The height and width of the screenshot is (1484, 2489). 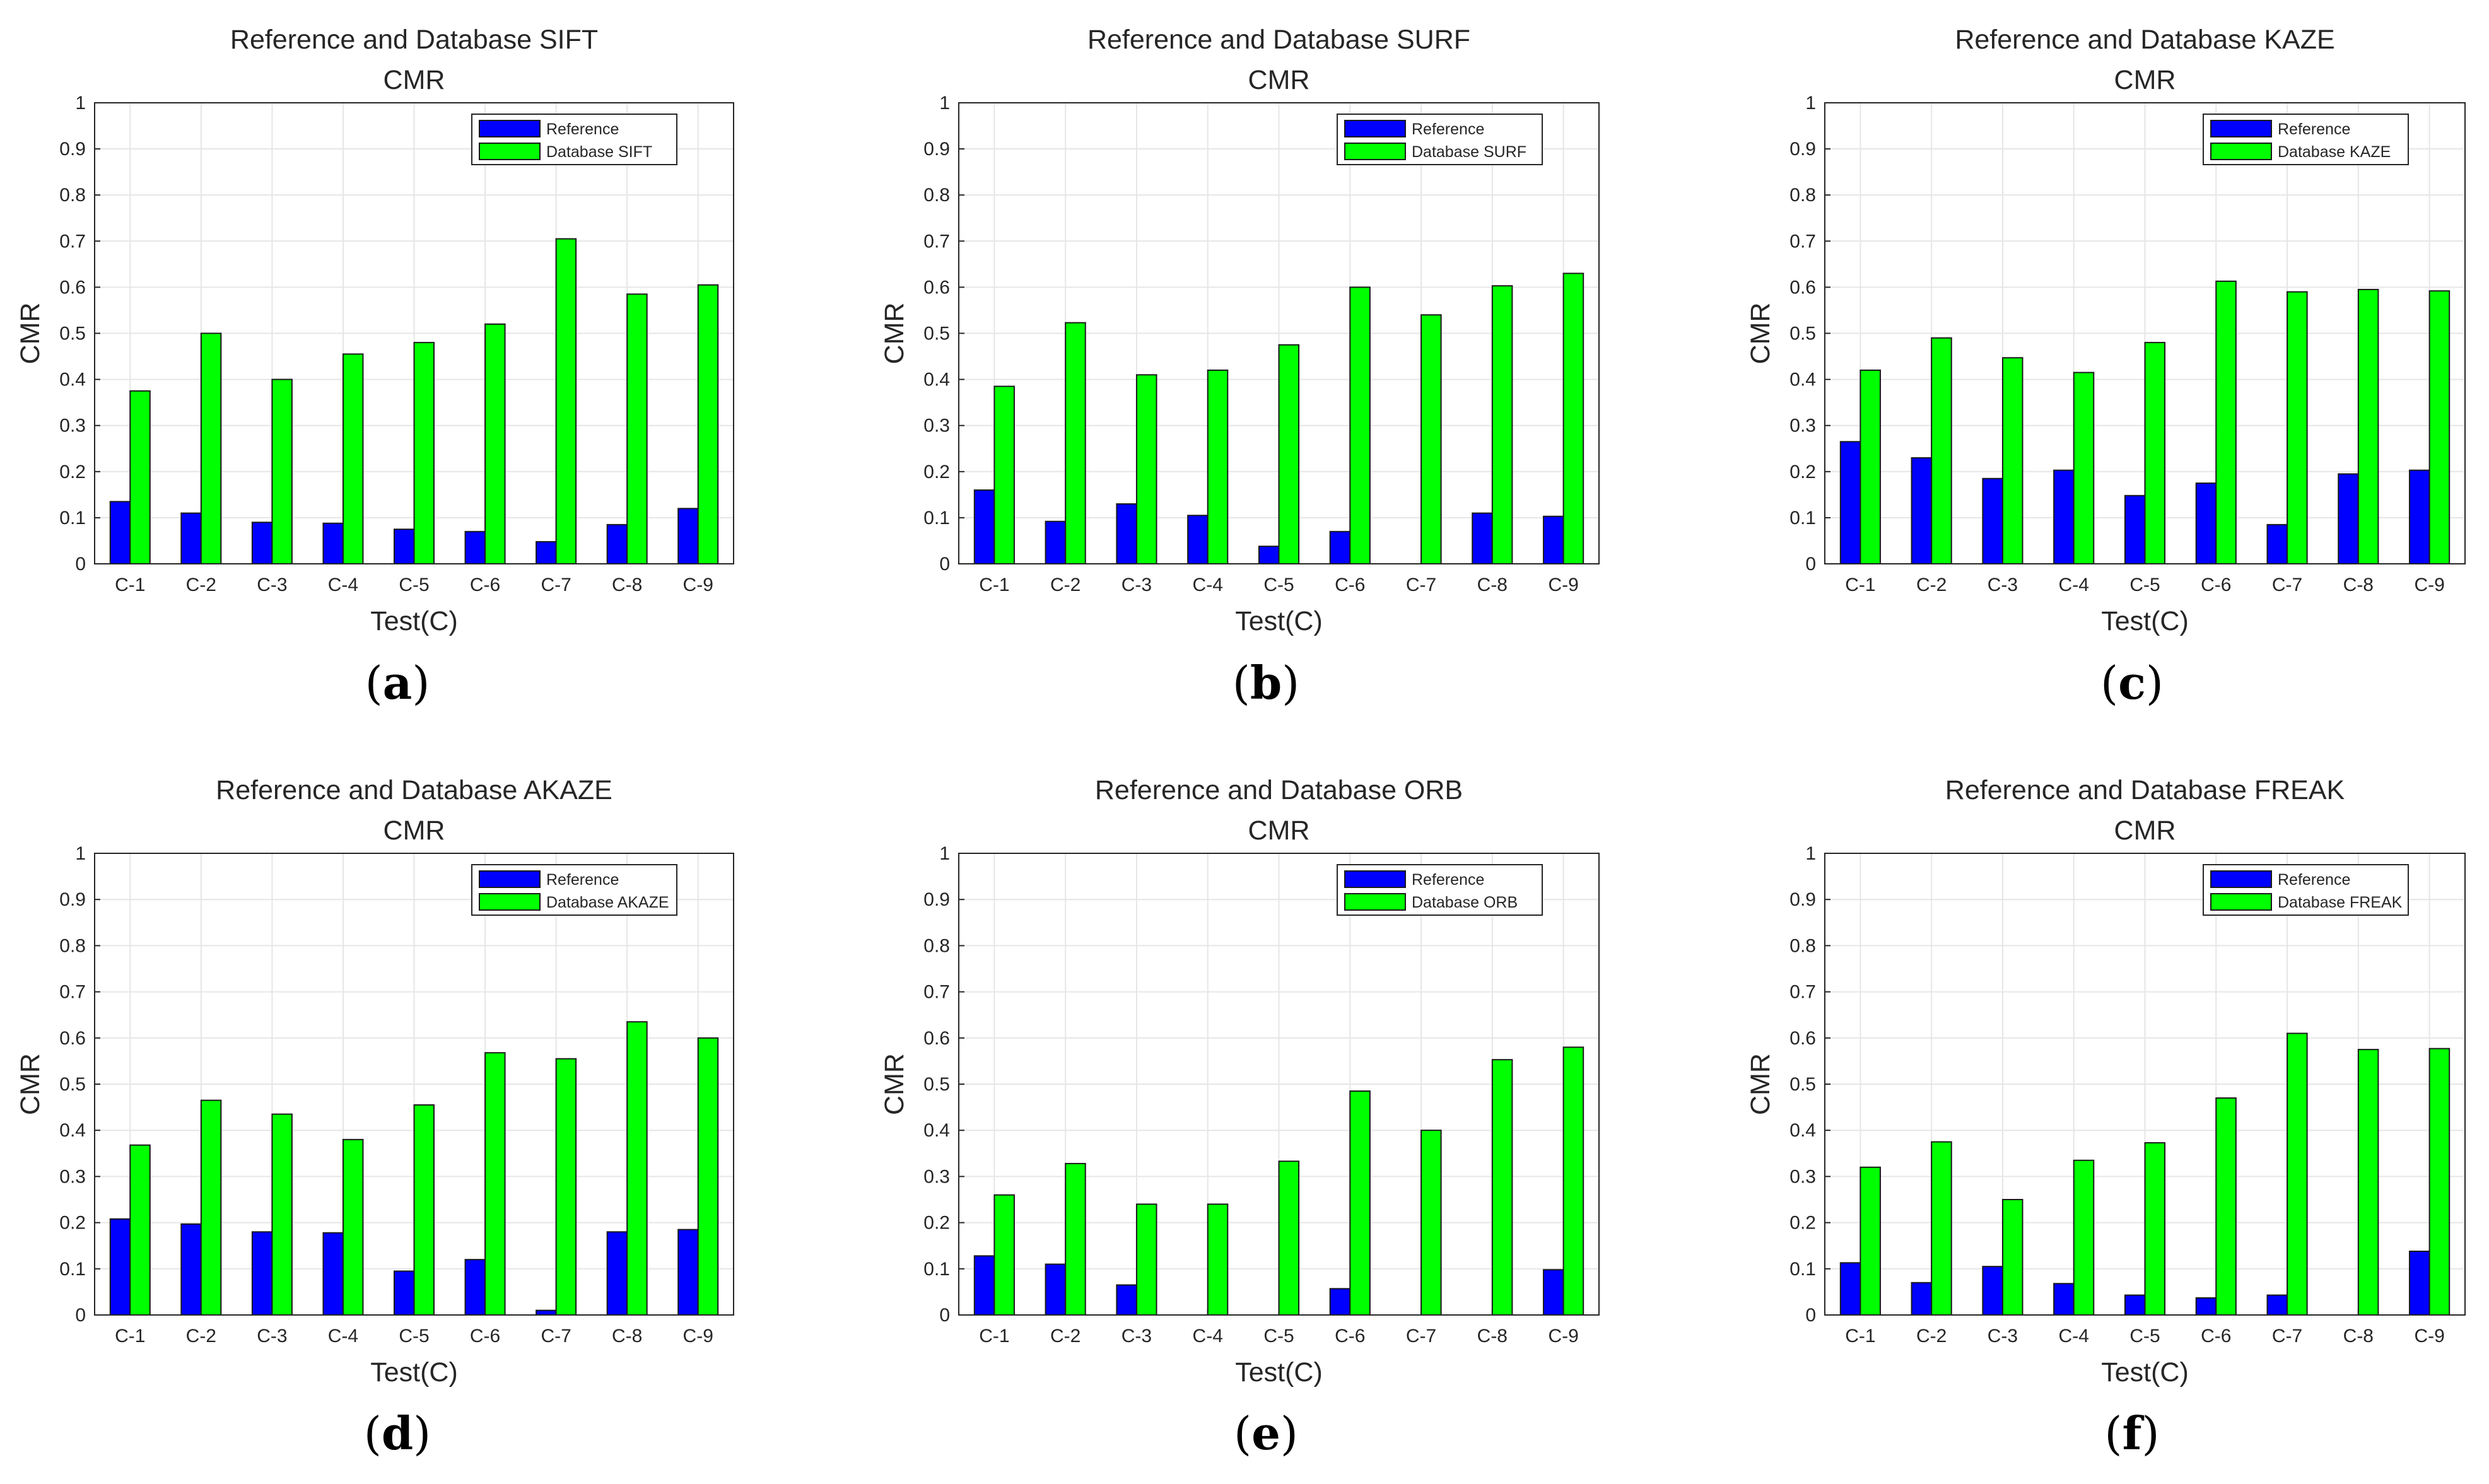 I want to click on y-tick-label: 0.5, so click(x=72, y=1084).